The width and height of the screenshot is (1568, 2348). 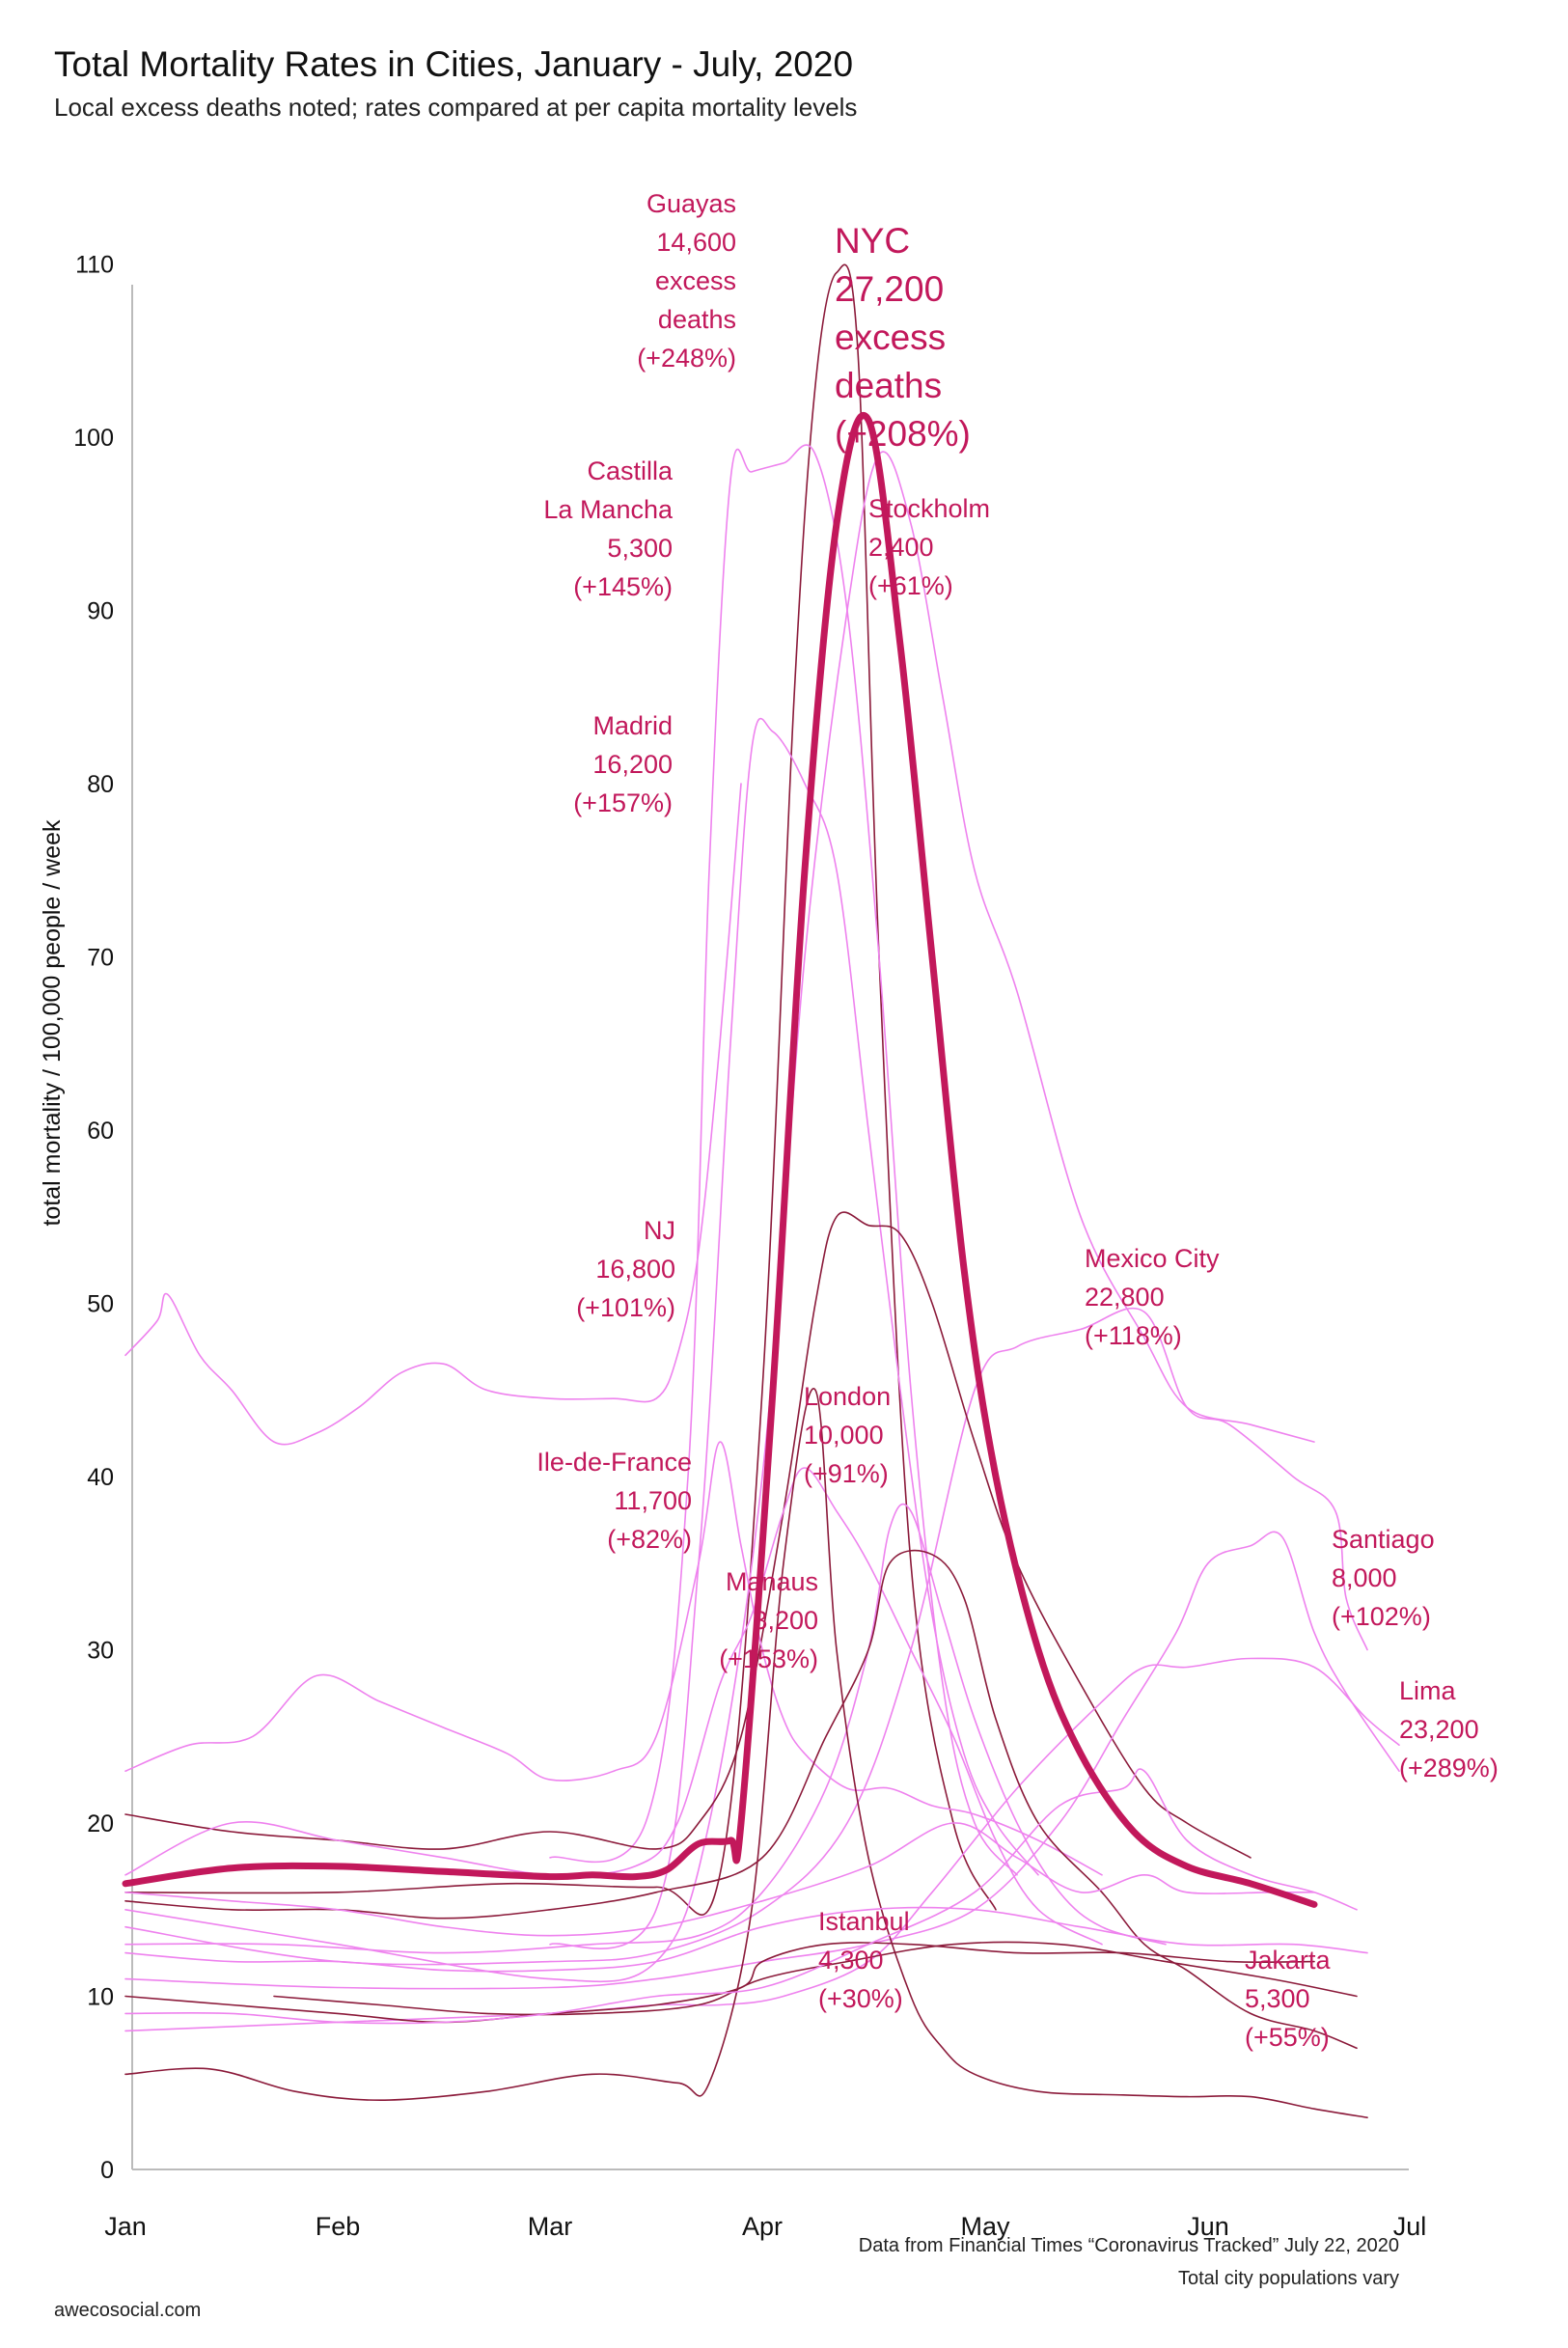 I want to click on y-tick-label: 40, so click(x=100, y=1477).